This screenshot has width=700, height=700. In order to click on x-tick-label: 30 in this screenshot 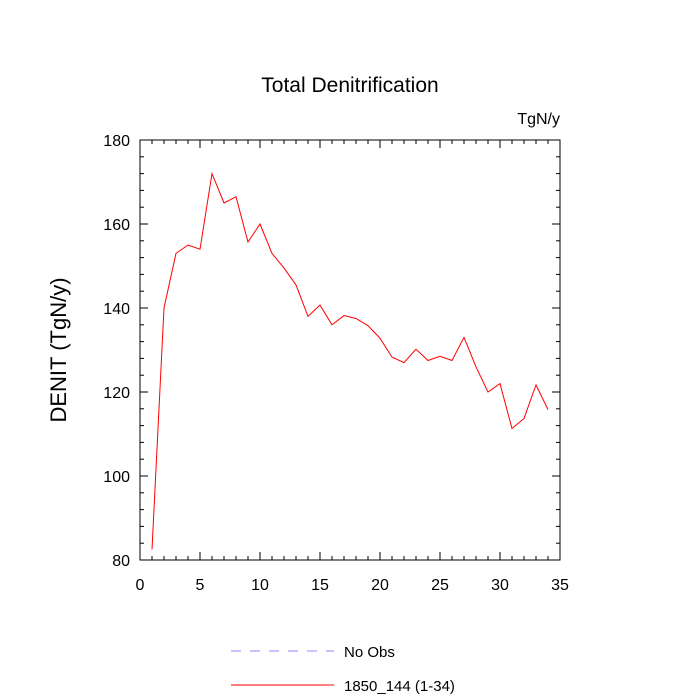, I will do `click(500, 585)`.